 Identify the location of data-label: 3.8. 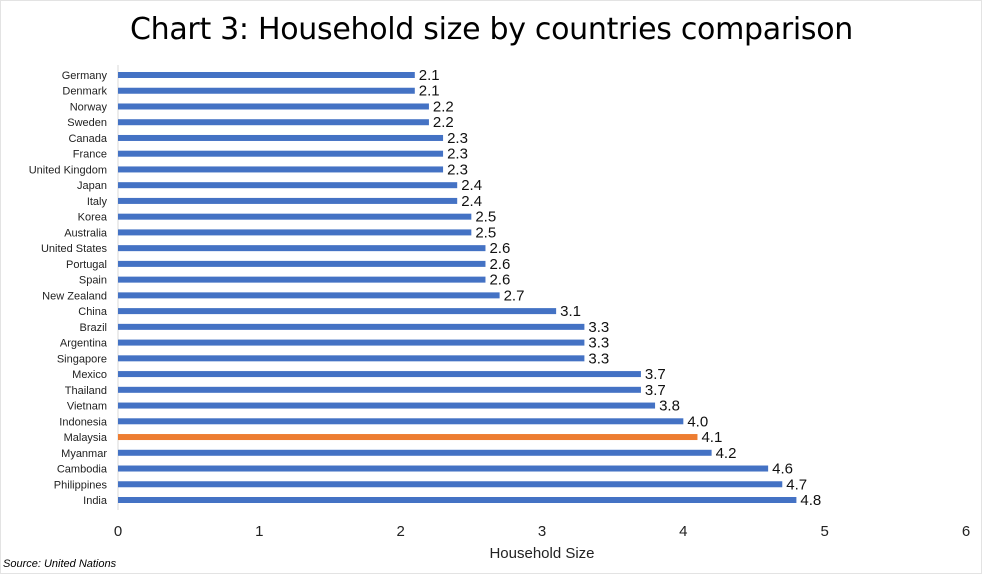
(669, 406).